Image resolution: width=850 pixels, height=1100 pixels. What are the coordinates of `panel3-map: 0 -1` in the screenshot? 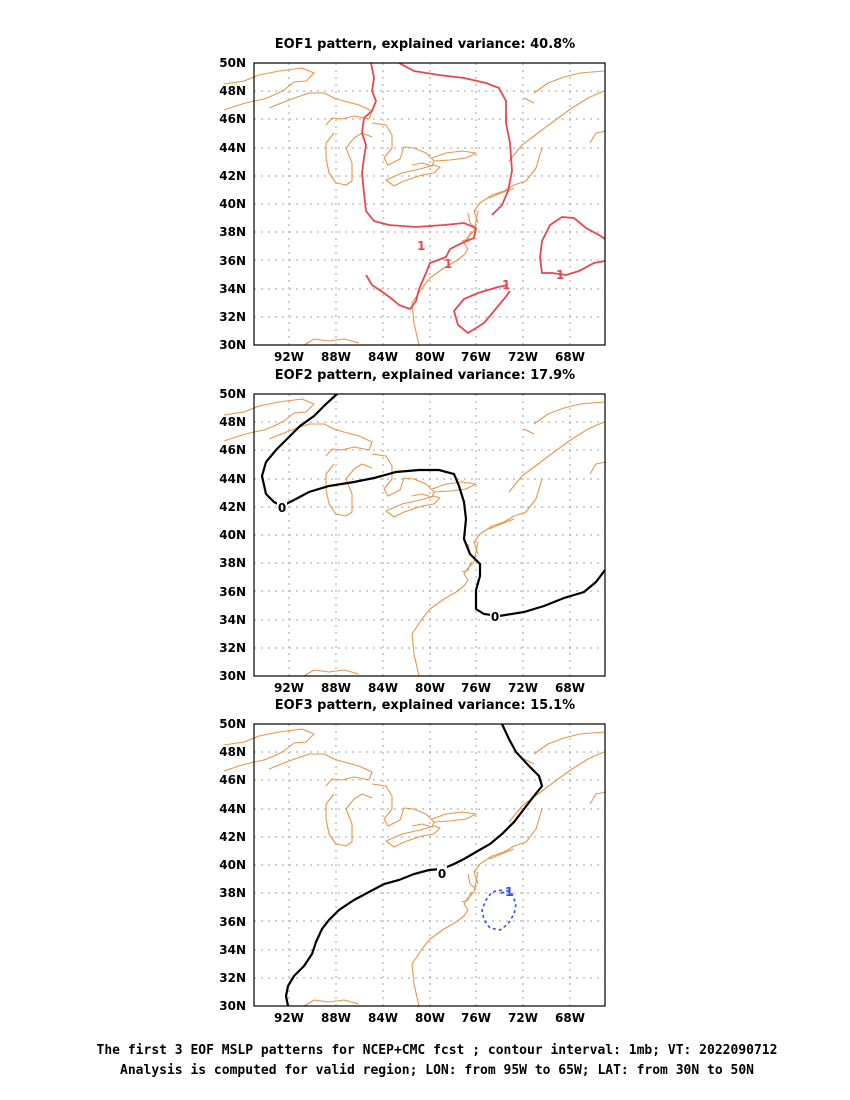 It's located at (415, 865).